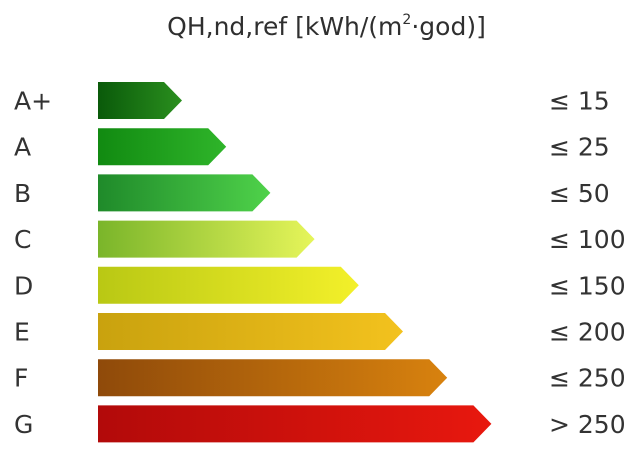 The image size is (643, 452). What do you see at coordinates (140, 100) in the screenshot?
I see `bar-a-plus` at bounding box center [140, 100].